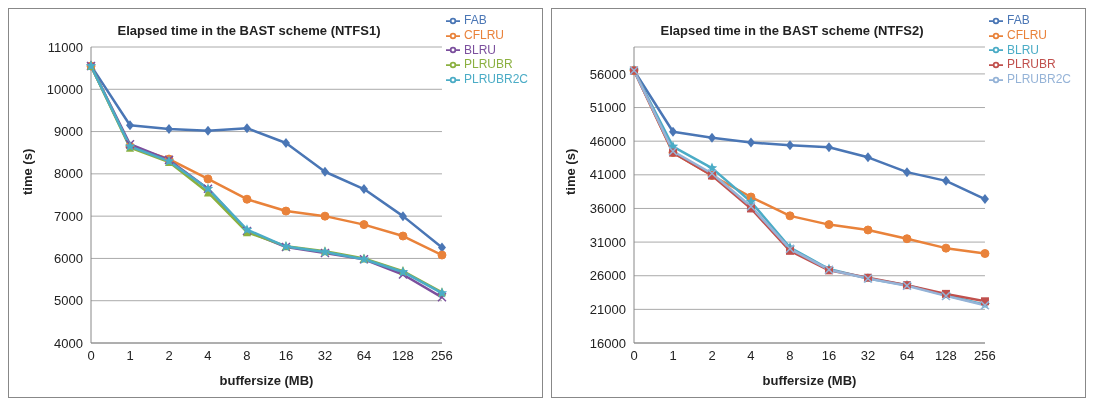 The image size is (1094, 404). Describe the element at coordinates (607, 175) in the screenshot. I see `y-tick-label: 41000` at that location.